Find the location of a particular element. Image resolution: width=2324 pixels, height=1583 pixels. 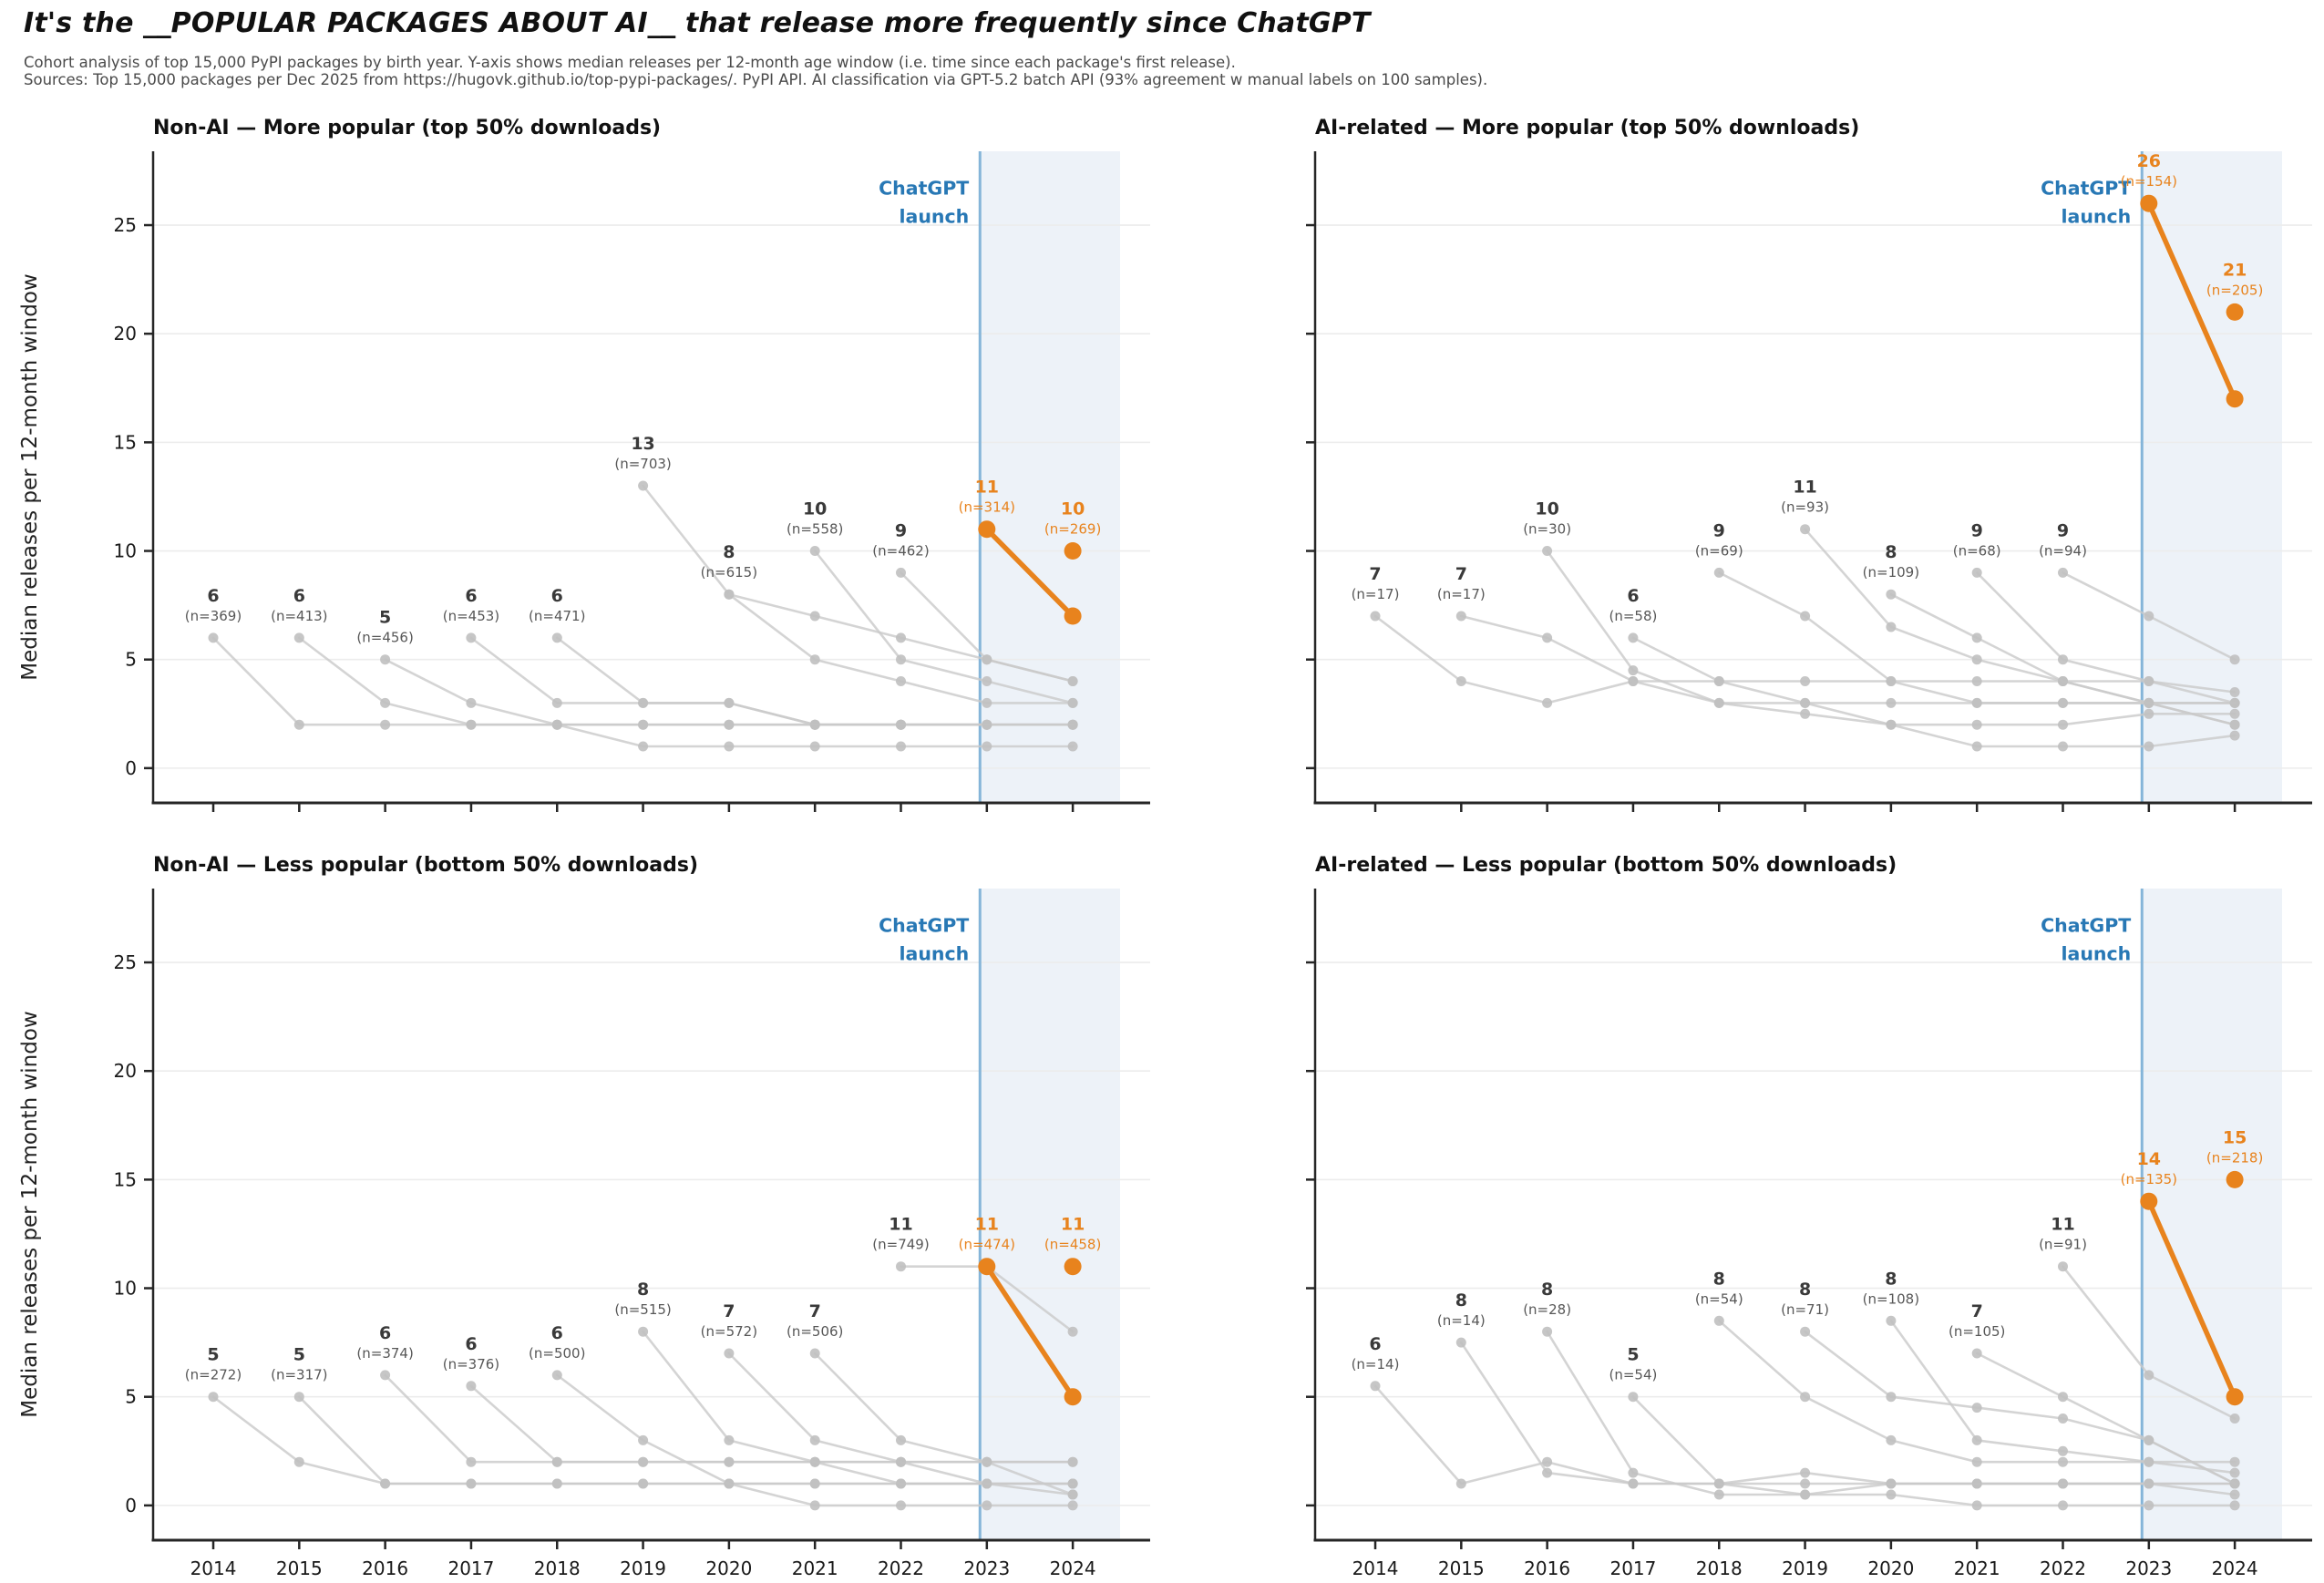

cohort-value-label-2017: 6 is located at coordinates (471, 596).